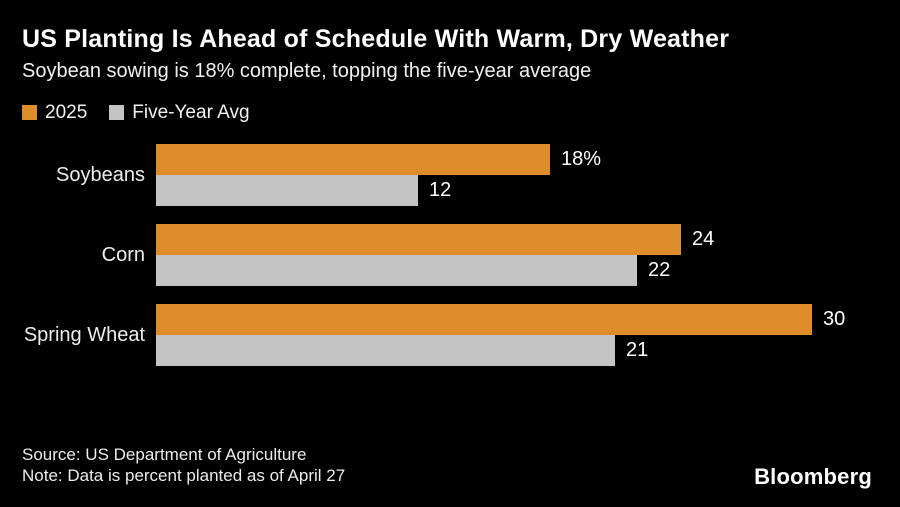 The height and width of the screenshot is (507, 900). Describe the element at coordinates (834, 319) in the screenshot. I see `value-label: 30` at that location.